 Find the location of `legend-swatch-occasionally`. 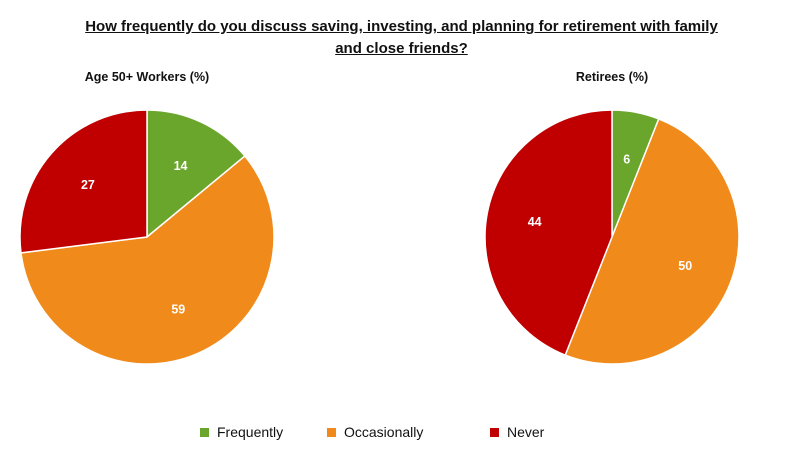

legend-swatch-occasionally is located at coordinates (331, 432).